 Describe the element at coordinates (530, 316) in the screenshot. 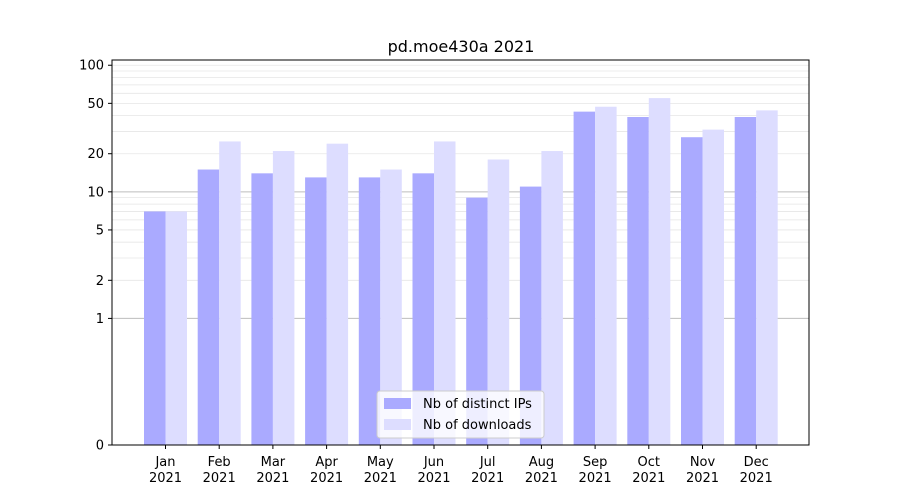

I see `bar-ips-aug` at that location.